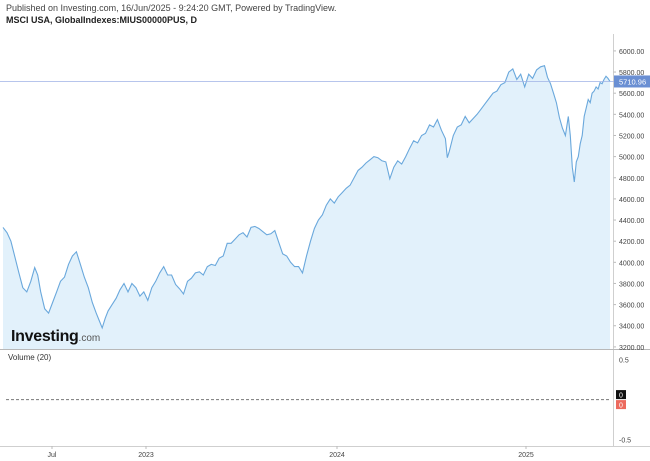 This screenshot has height=461, width=650. Describe the element at coordinates (631, 73) in the screenshot. I see `price-tick-label: 5800.00` at that location.